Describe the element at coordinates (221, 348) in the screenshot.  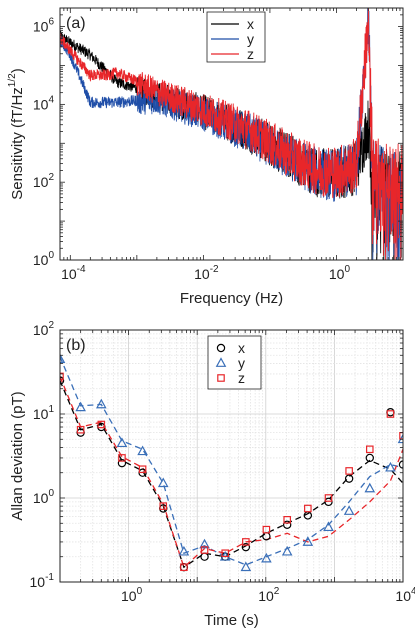
I see `legend-marker-x` at that location.